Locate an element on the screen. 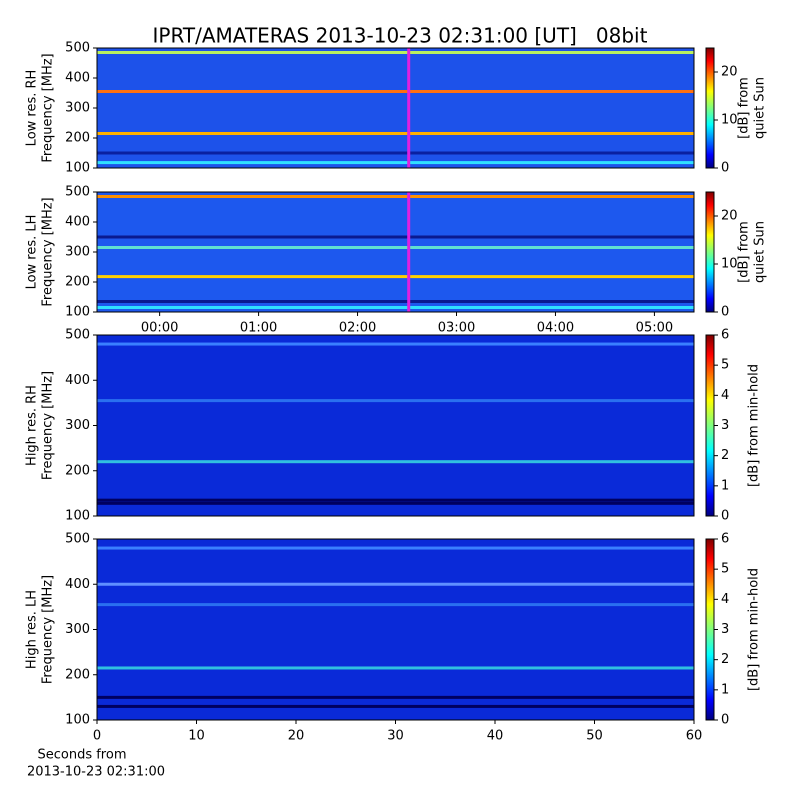  x-axis-label: Seconds from is located at coordinates (81, 755).